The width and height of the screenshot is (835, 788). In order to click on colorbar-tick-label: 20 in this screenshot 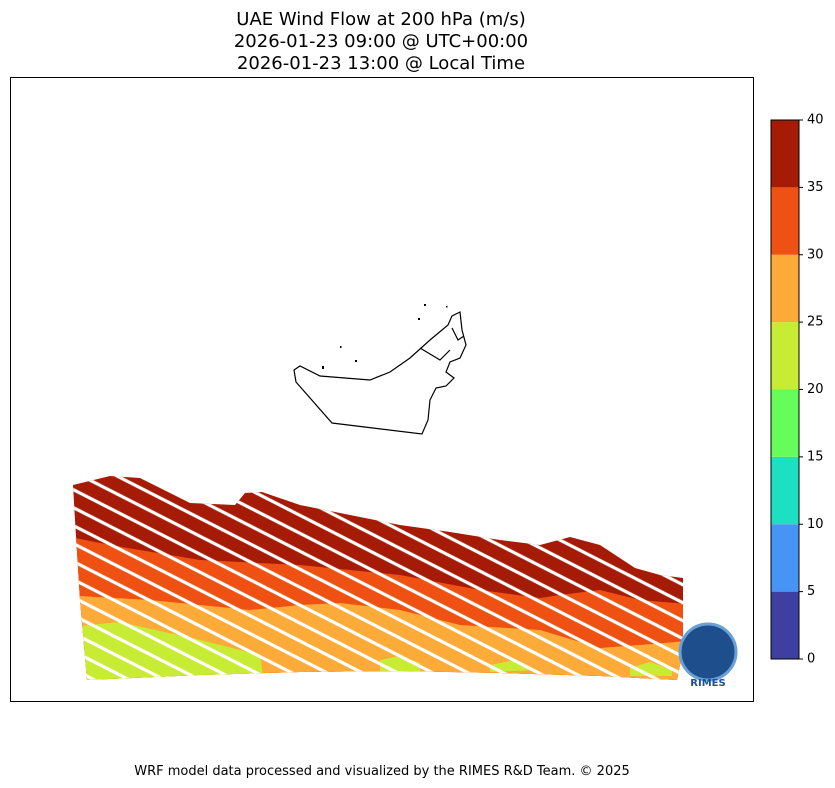, I will do `click(815, 389)`.